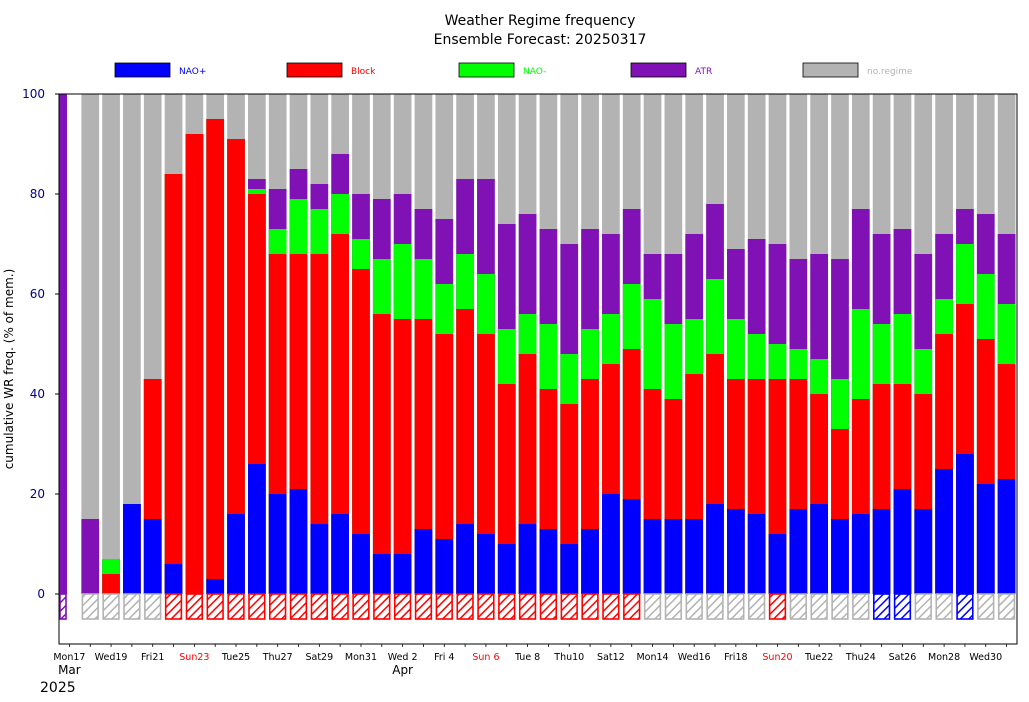 This screenshot has height=702, width=1029. What do you see at coordinates (890, 72) in the screenshot?
I see `legend-label: no.regime` at bounding box center [890, 72].